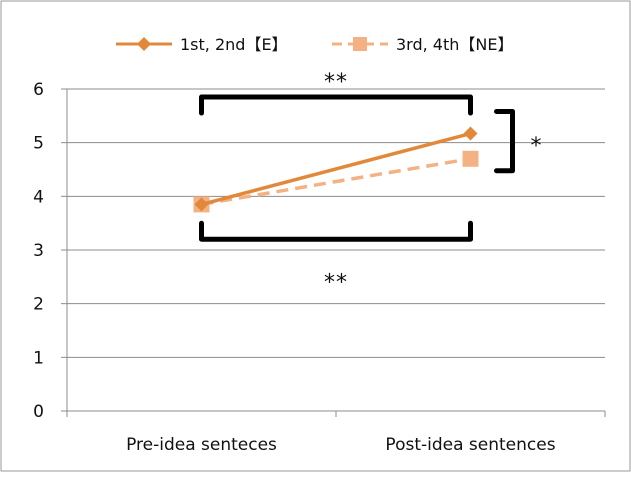 The width and height of the screenshot is (631, 477). I want to click on y-tick-labels: 0 1 2 3 4 5 6, so click(38, 251).